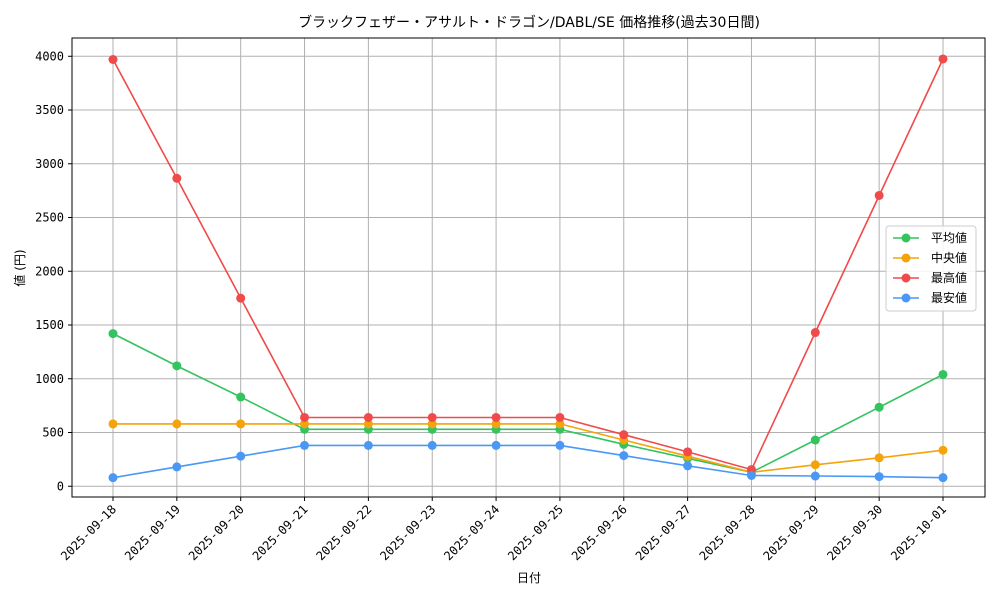 This screenshot has height=600, width=1000. What do you see at coordinates (931, 268) in the screenshot?
I see `legend-box` at bounding box center [931, 268].